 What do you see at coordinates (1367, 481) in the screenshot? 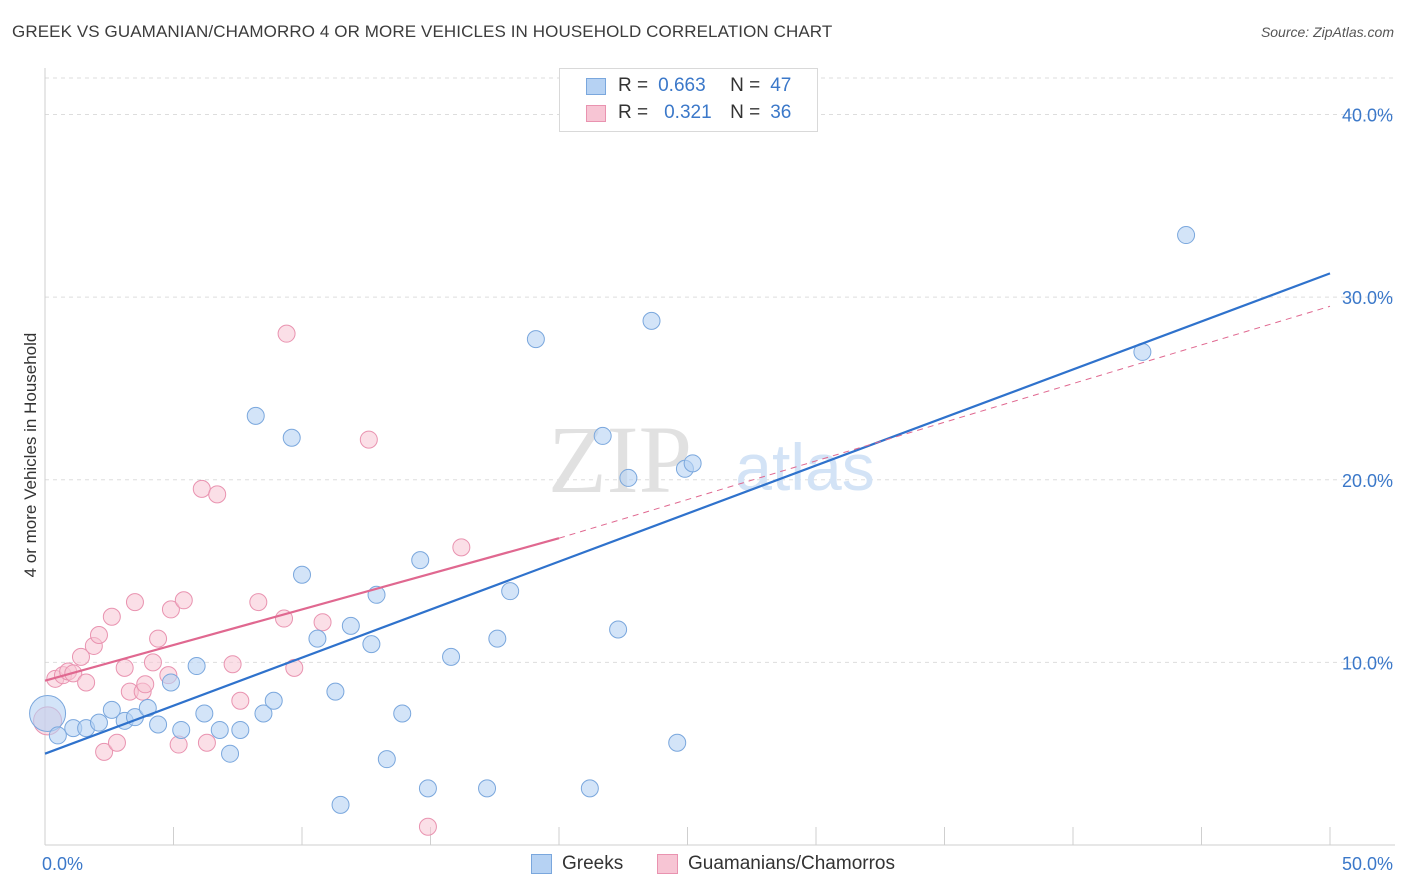
I see `y-tick-label: 20.0%` at bounding box center [1367, 481].